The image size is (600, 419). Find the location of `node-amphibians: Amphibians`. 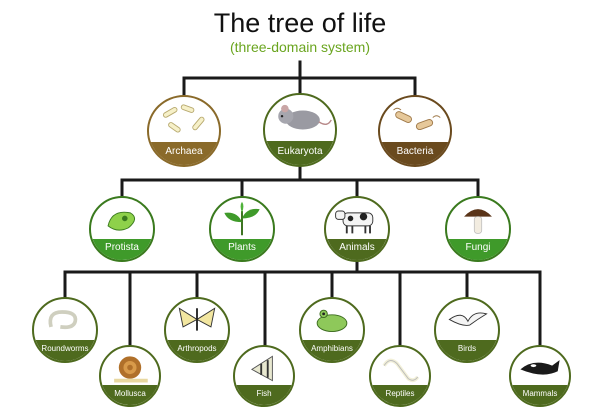

node-amphibians: Amphibians is located at coordinates (332, 330).